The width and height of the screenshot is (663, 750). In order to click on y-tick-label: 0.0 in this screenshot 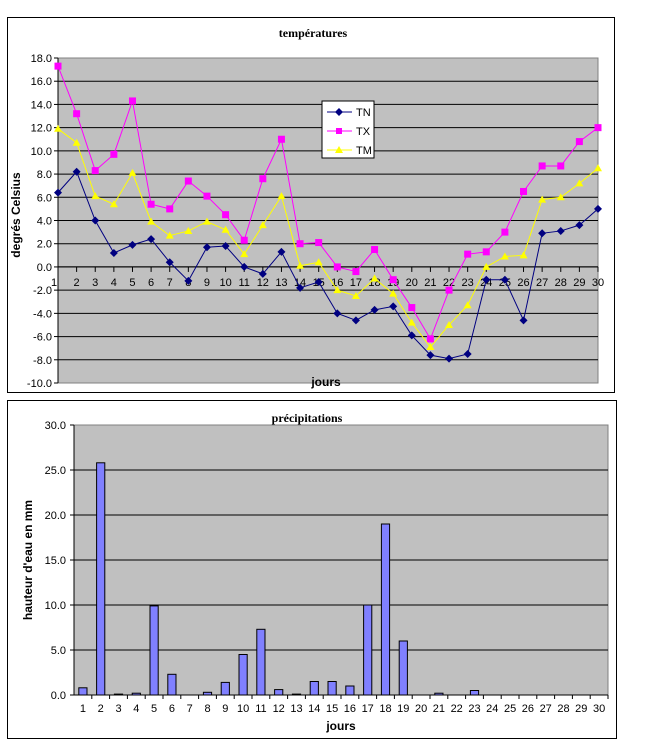, I will do `click(44, 268)`.